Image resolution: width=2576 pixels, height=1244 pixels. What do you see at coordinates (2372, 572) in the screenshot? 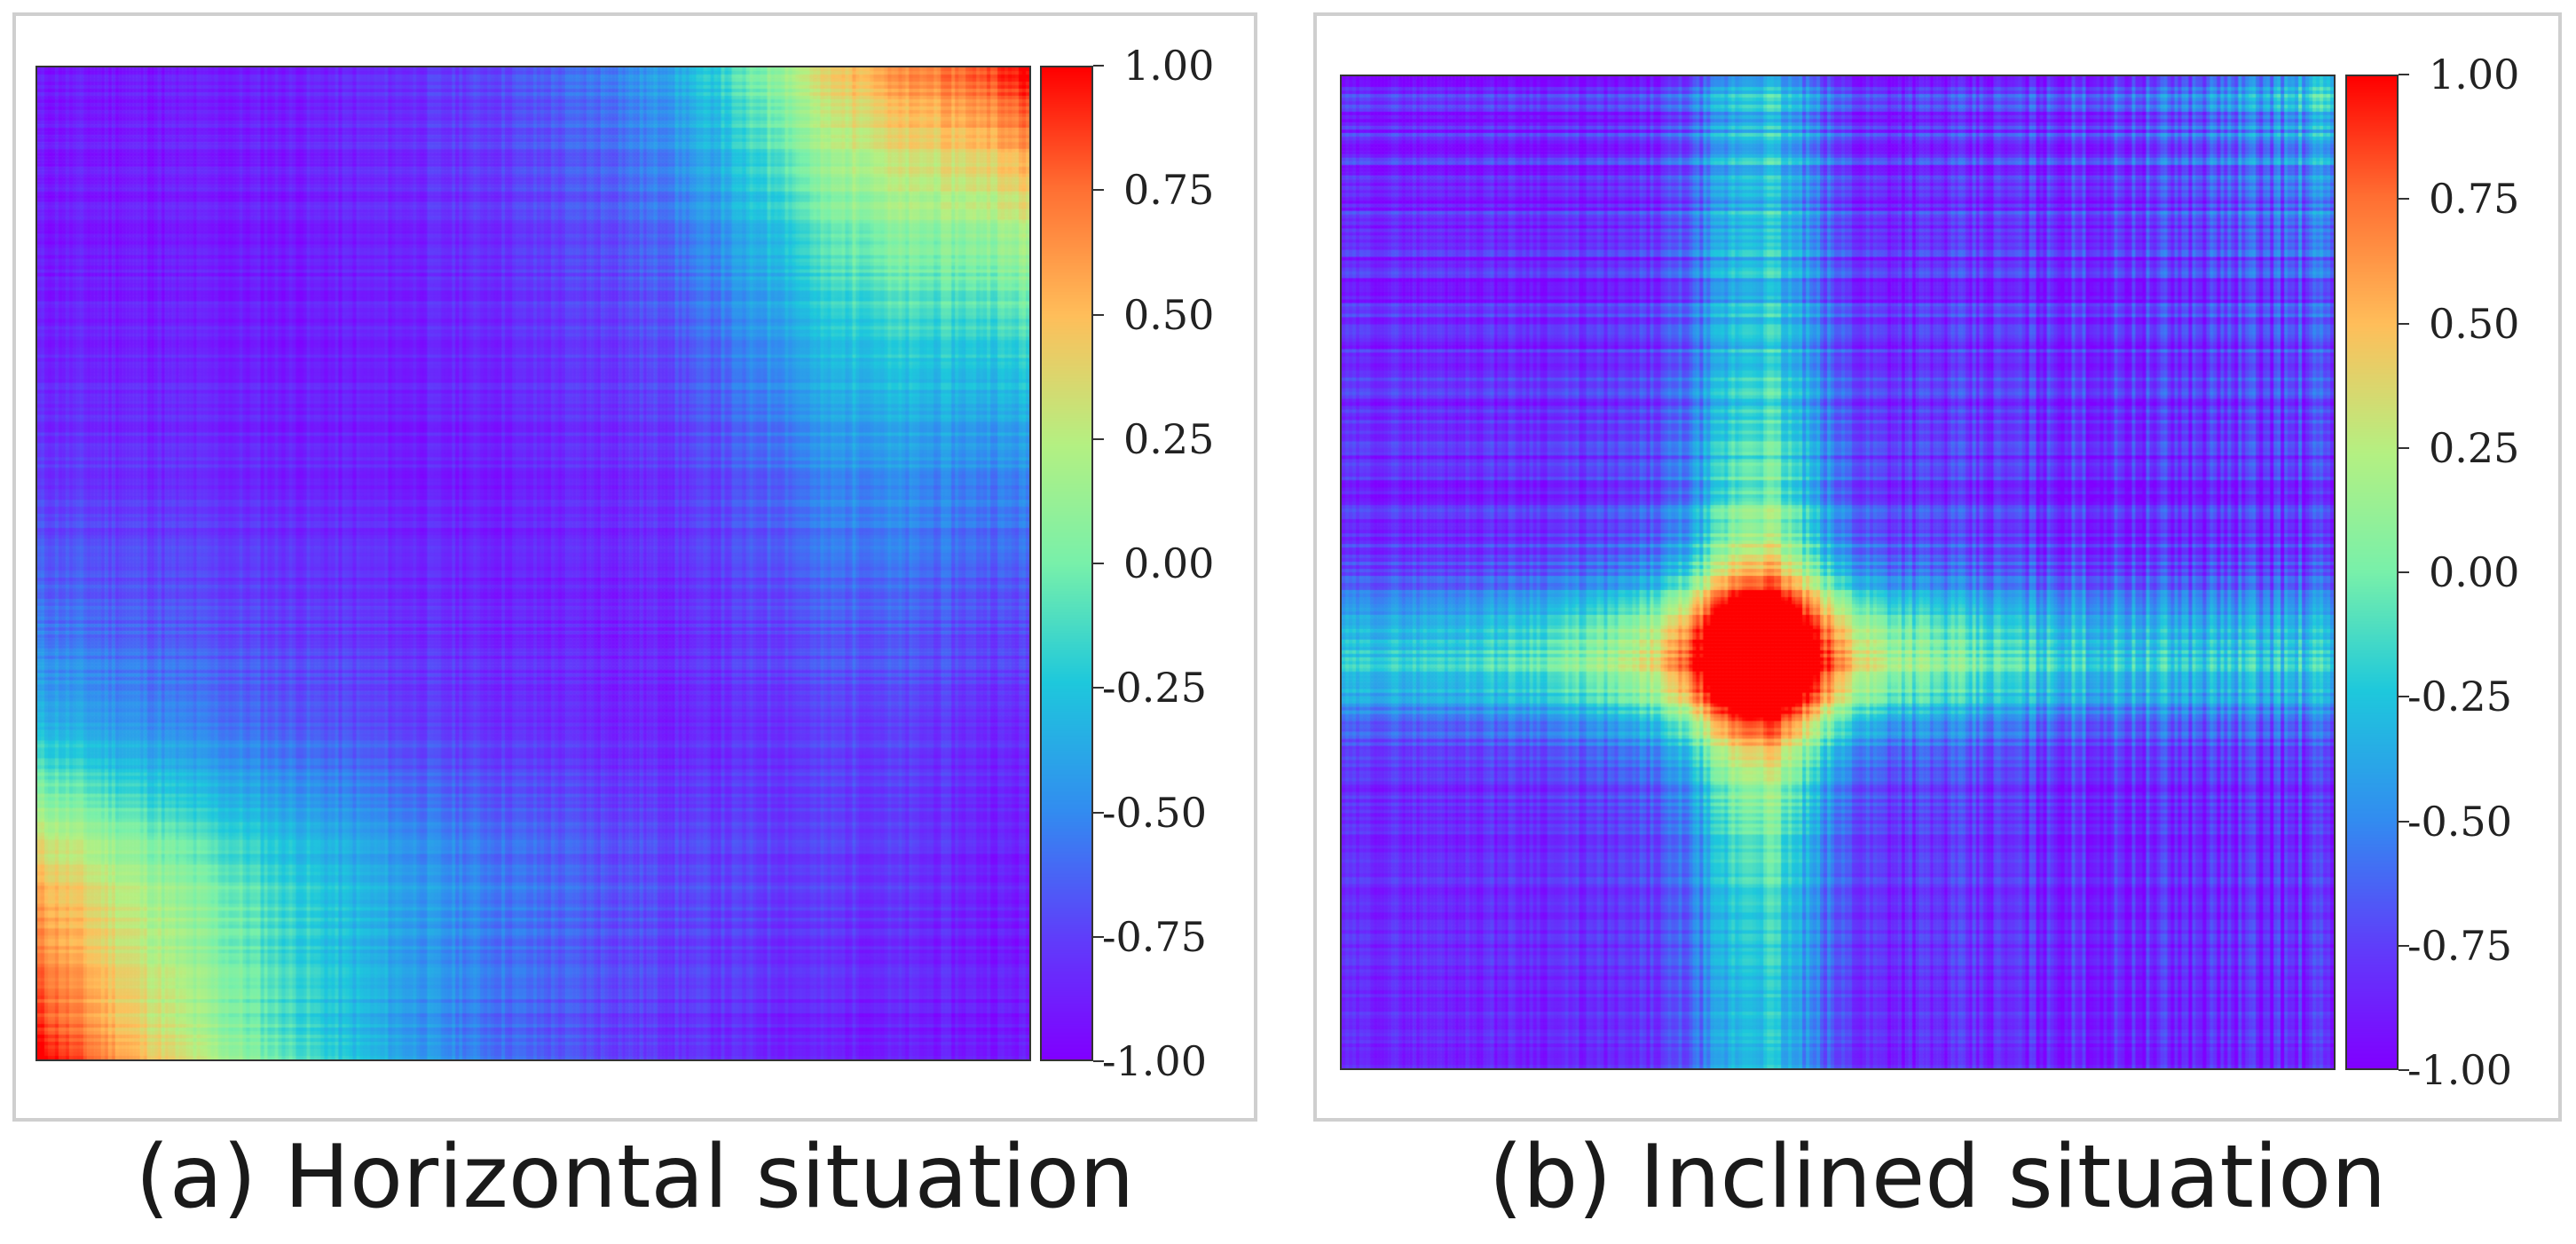
I see `colorbar-inclined` at bounding box center [2372, 572].